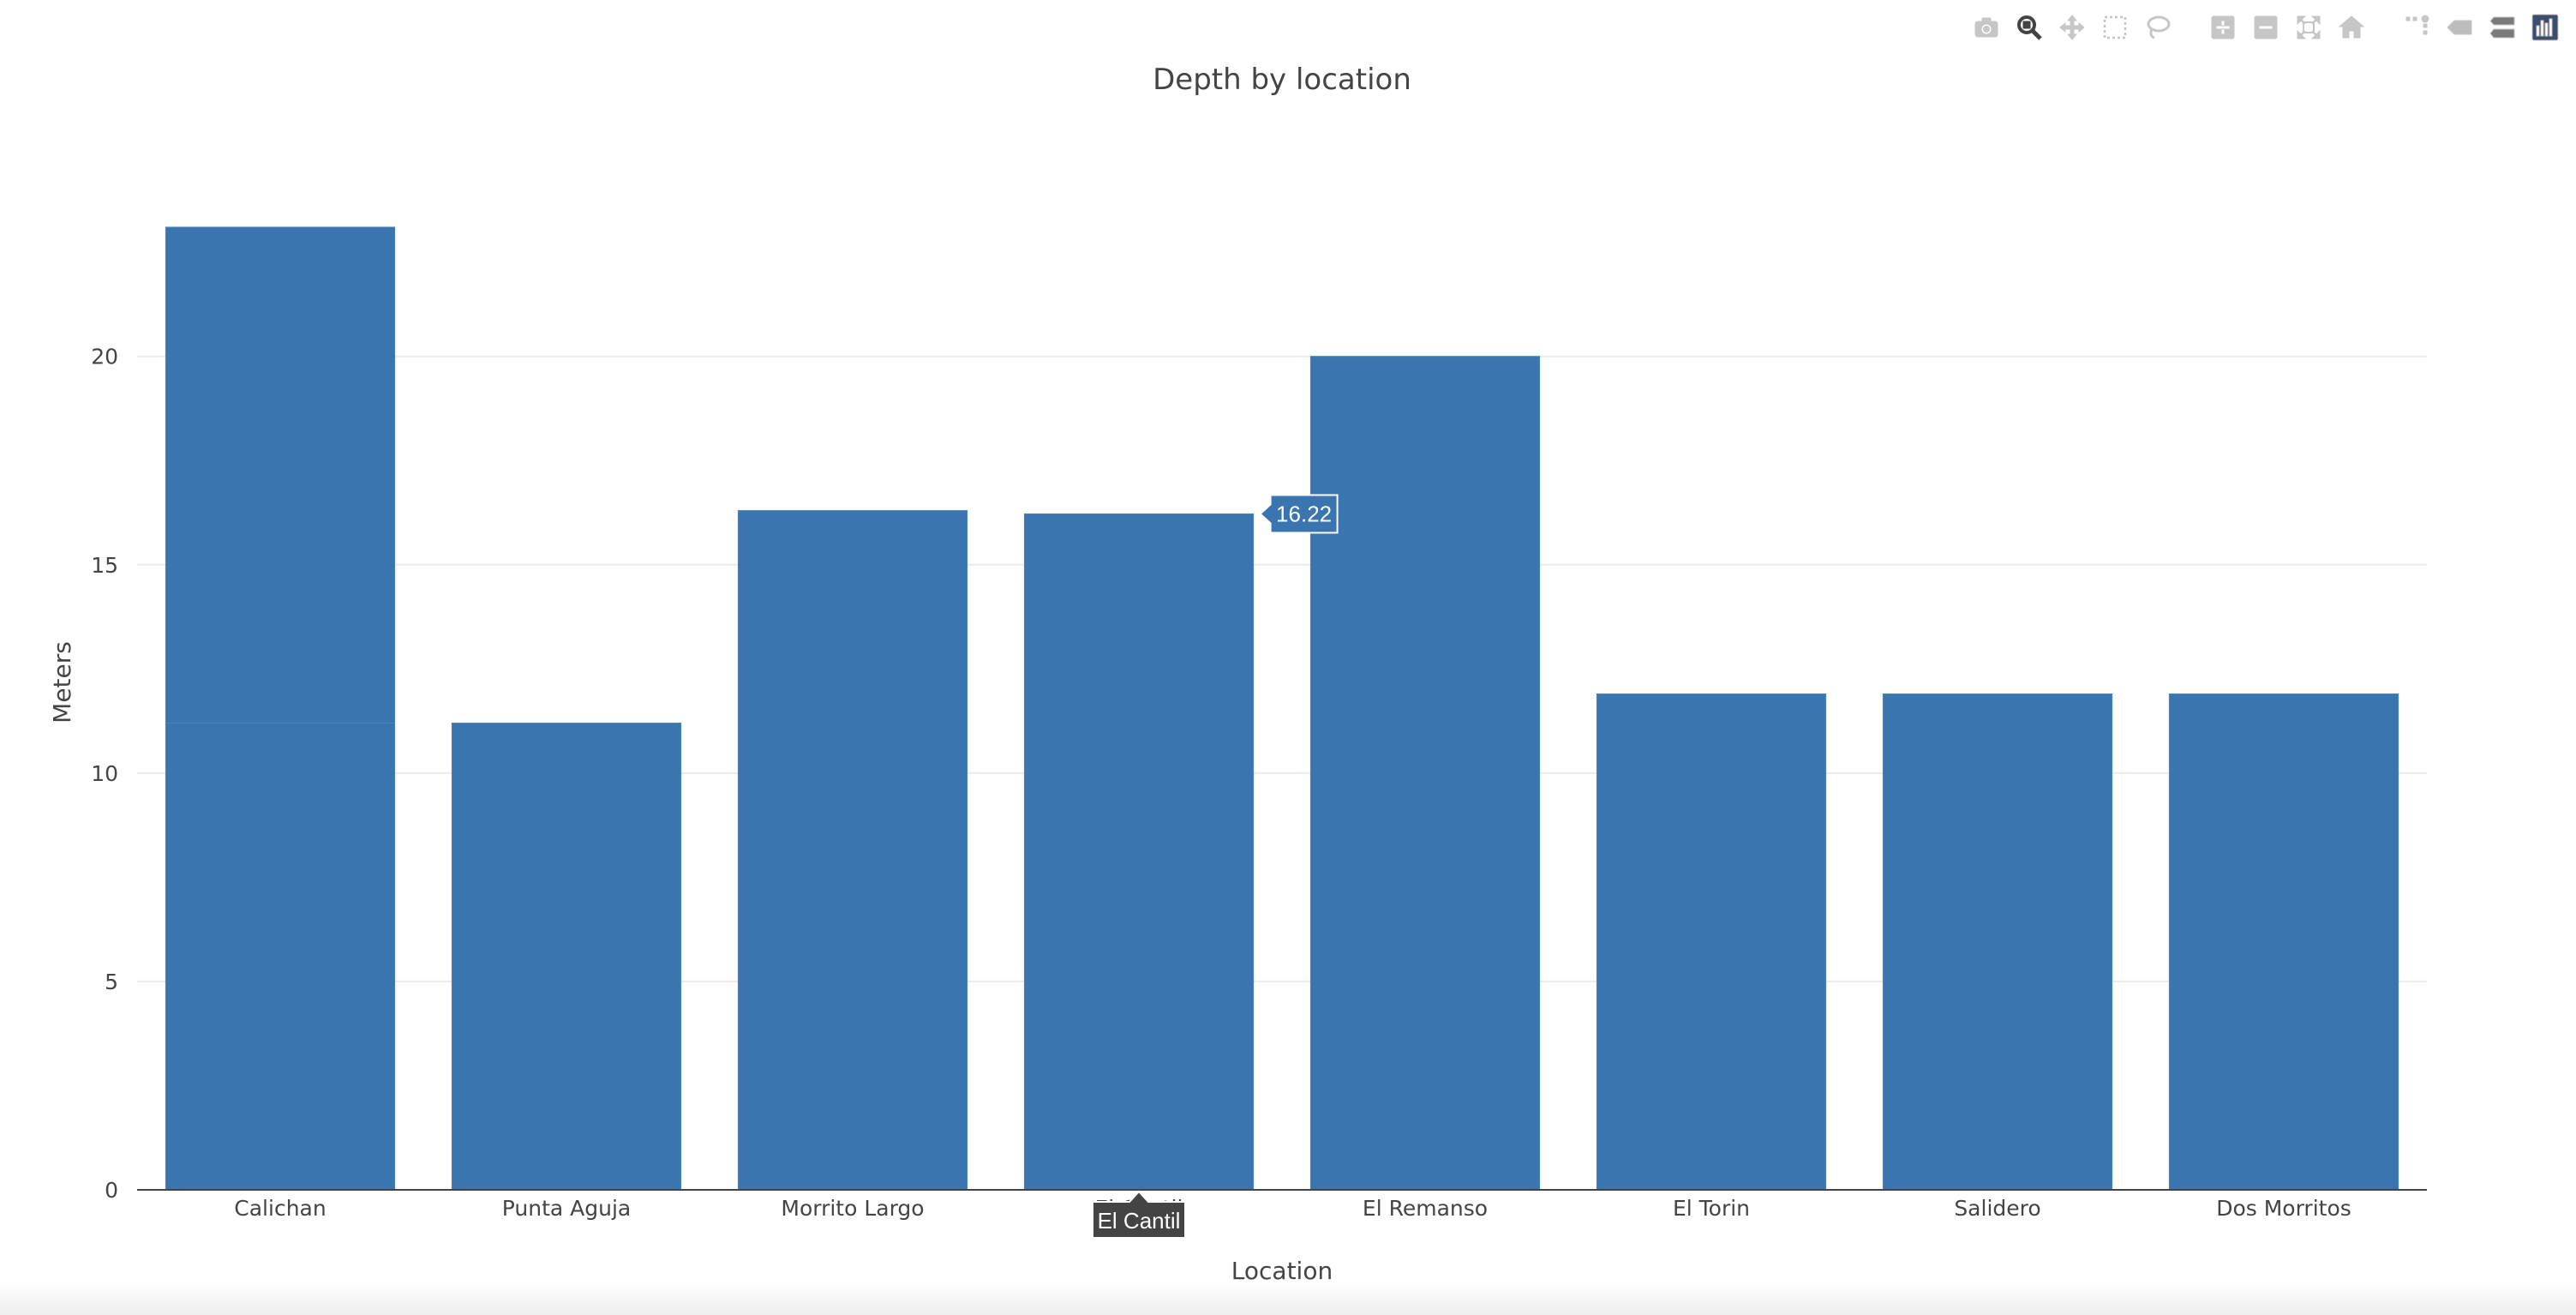 The width and height of the screenshot is (2576, 1315). I want to click on camera-icon, so click(1986, 27).